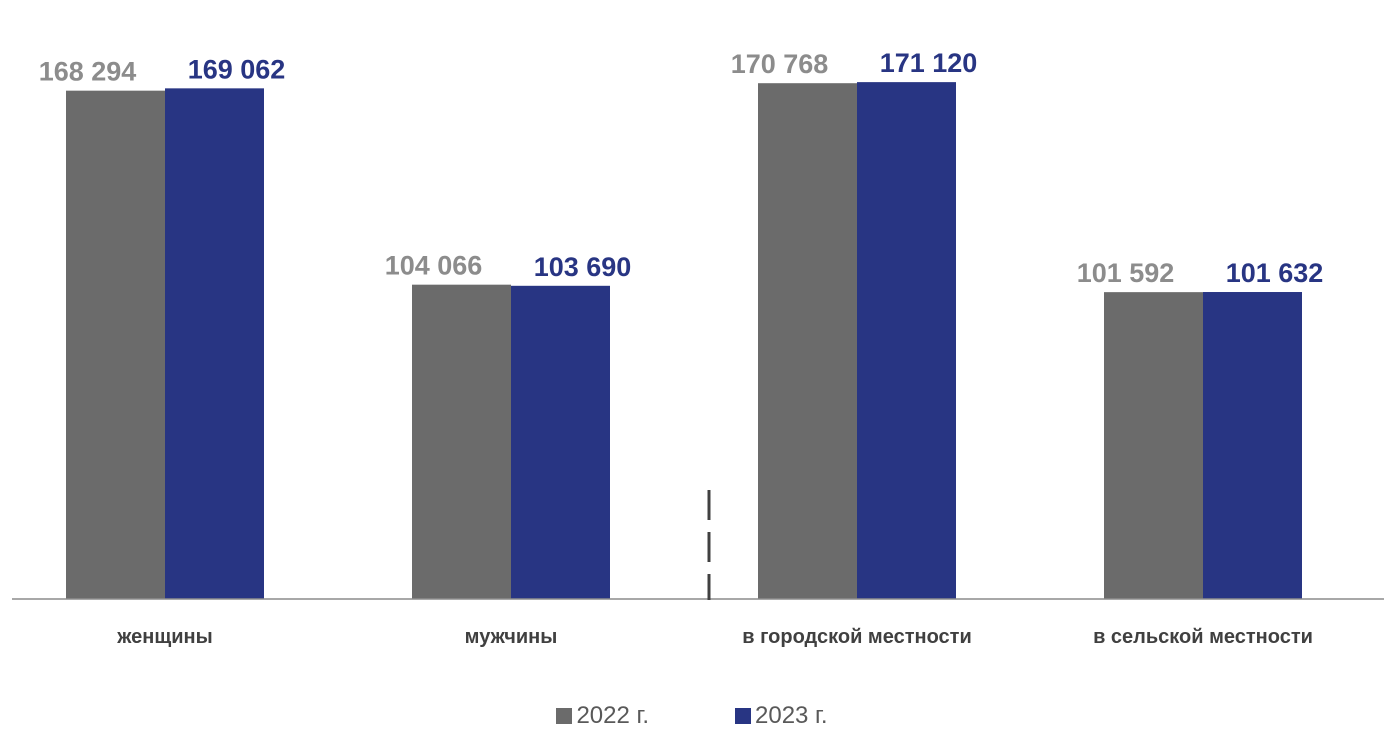  Describe the element at coordinates (1275, 273) in the screenshot. I see `data-label-2023-3: 101 632` at that location.